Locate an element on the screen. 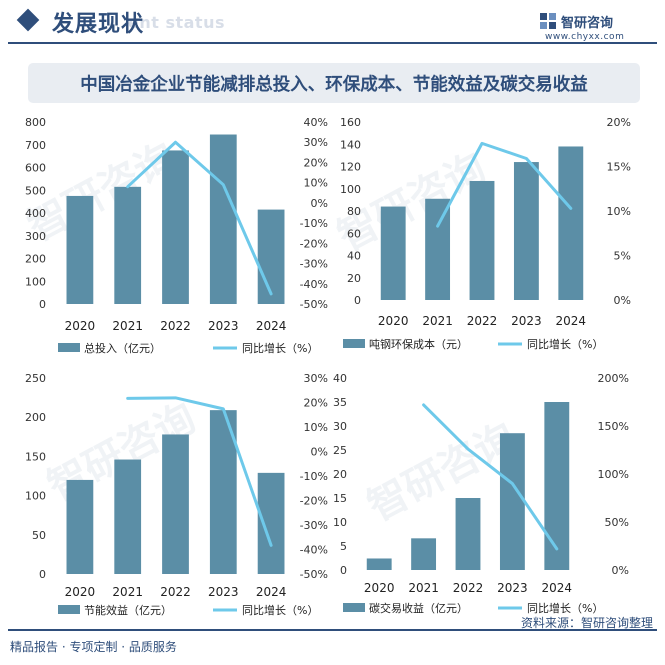 This screenshot has width=665, height=665. legend-label-bar: 吨钢环保成本（元） is located at coordinates (418, 344).